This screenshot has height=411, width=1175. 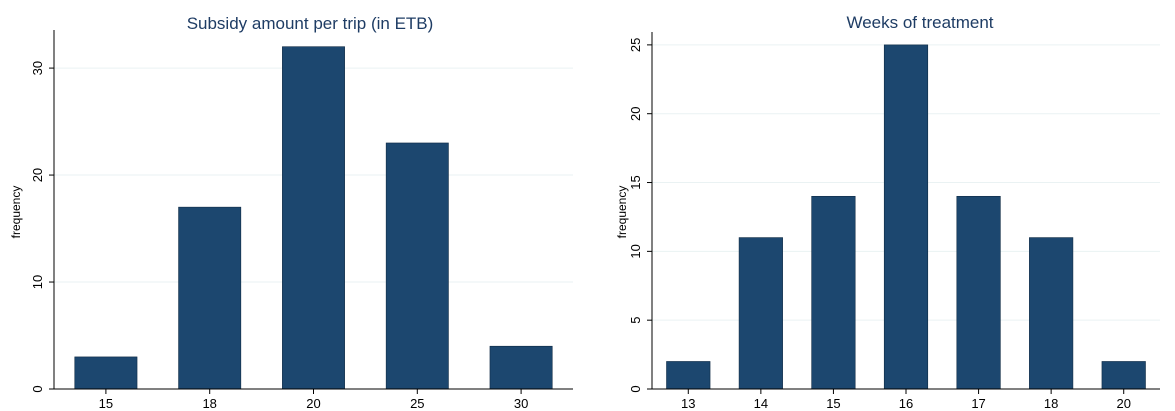 I want to click on chart-title: Subsidy amount per trip (in ETB), so click(x=310, y=23).